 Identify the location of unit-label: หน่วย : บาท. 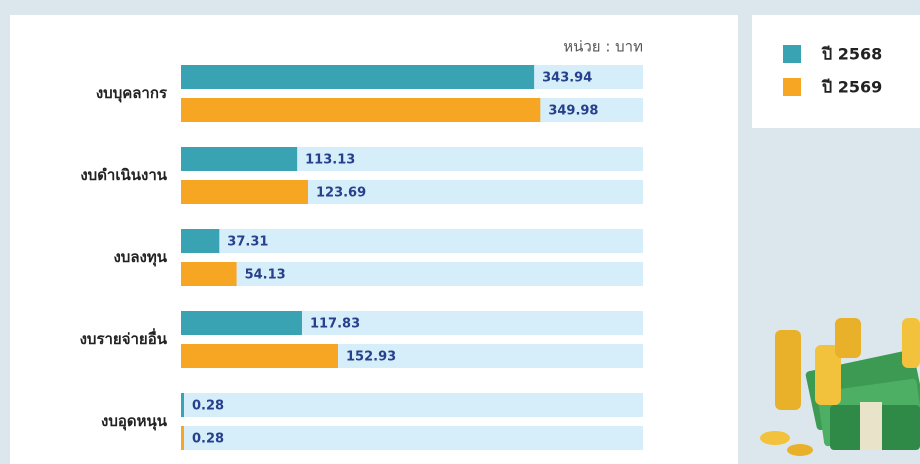
(603, 47).